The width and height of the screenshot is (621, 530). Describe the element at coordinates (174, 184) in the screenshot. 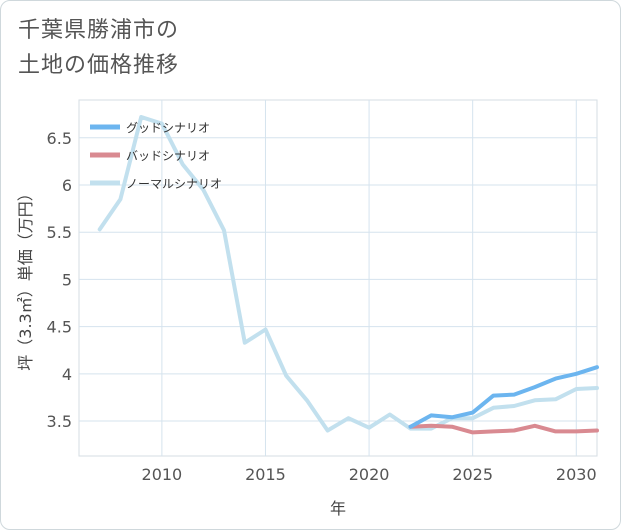

I see `legend-label: ノーマルシナリオ` at that location.